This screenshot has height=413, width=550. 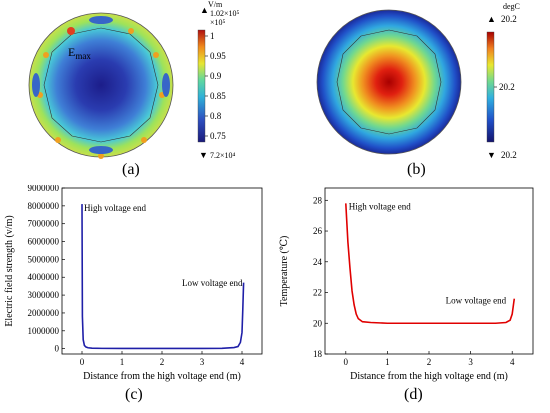 What do you see at coordinates (134, 394) in the screenshot?
I see `panel-c-label: (c)` at bounding box center [134, 394].